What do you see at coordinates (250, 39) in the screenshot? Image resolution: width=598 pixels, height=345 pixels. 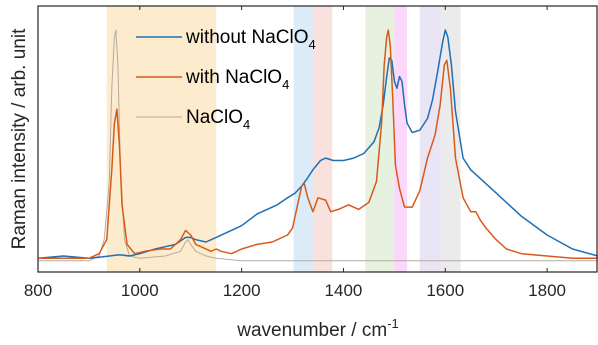 I see `legend-label-1: without NaClO4` at bounding box center [250, 39].